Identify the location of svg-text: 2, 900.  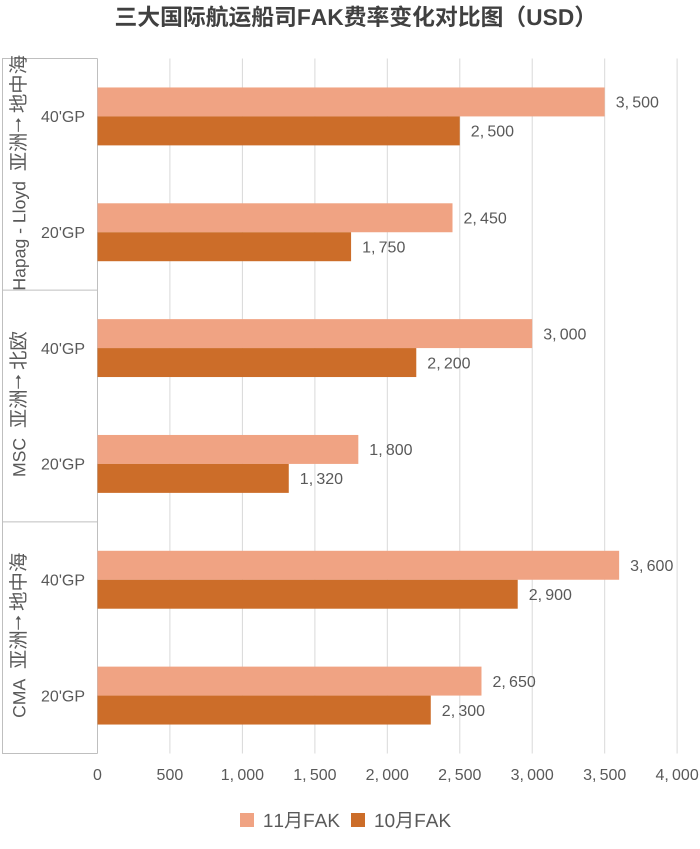
(550, 595).